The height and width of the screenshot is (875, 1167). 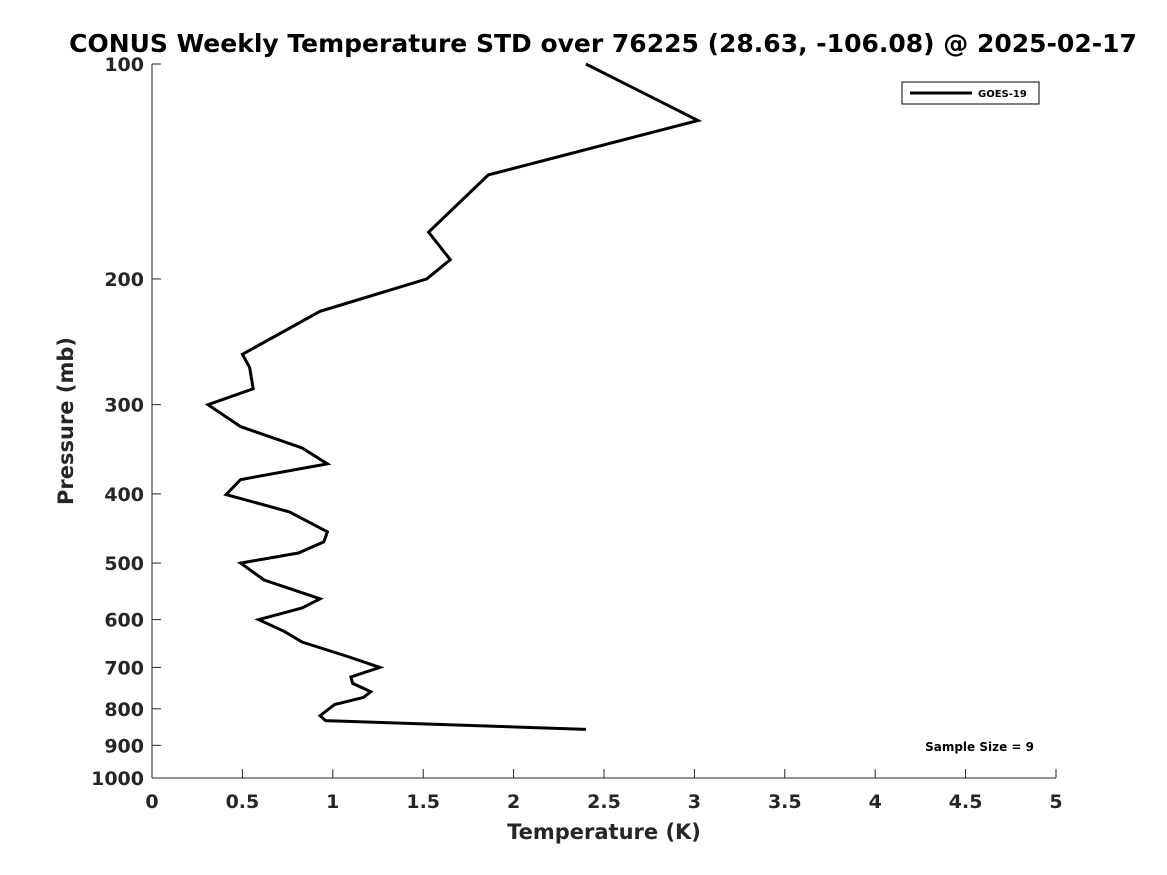 I want to click on y-tick-label: 1000, so click(x=117, y=779).